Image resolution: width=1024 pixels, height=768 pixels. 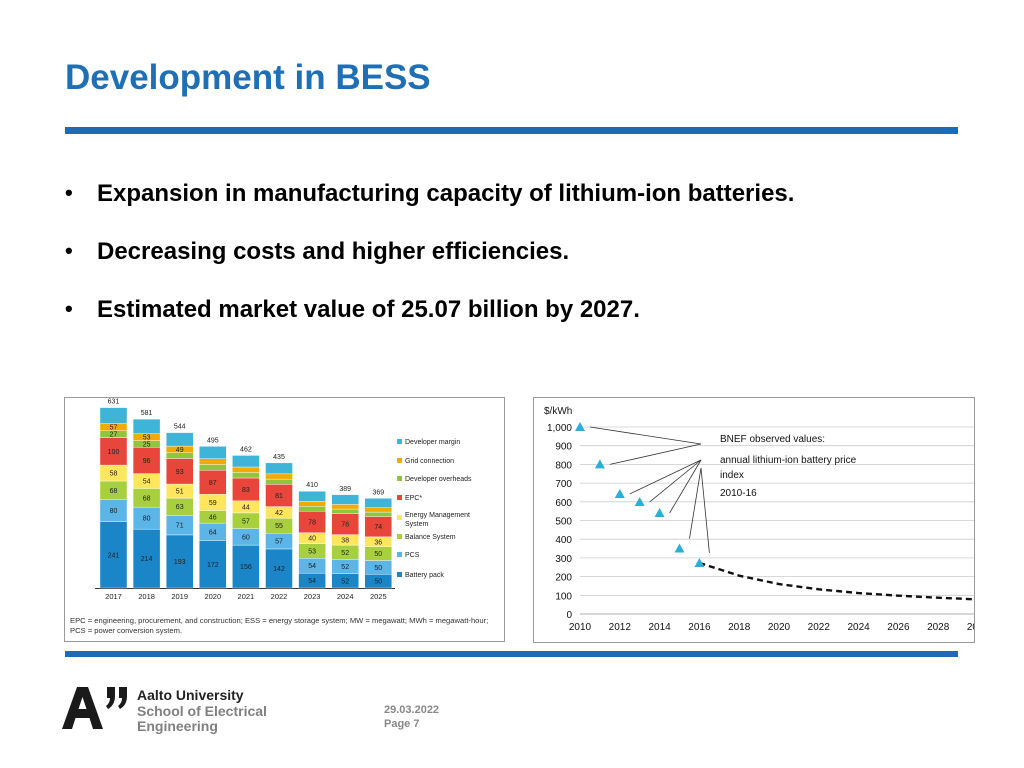 I want to click on title-divider, so click(x=511, y=130).